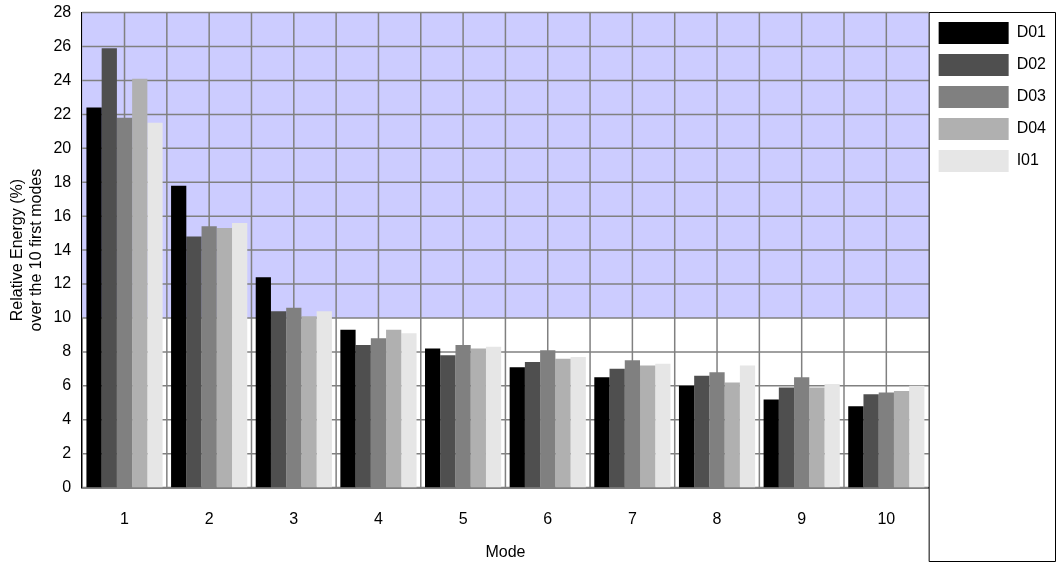 The image size is (1060, 566). What do you see at coordinates (125, 518) in the screenshot?
I see `x-tick-label: 1` at bounding box center [125, 518].